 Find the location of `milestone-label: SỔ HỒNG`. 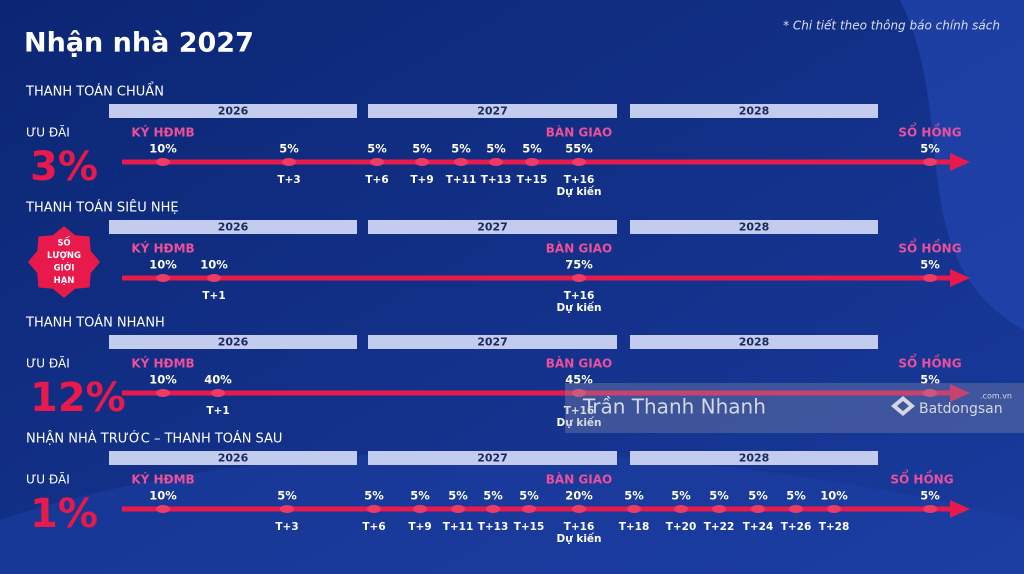

milestone-label: SỔ HỒNG is located at coordinates (929, 247).